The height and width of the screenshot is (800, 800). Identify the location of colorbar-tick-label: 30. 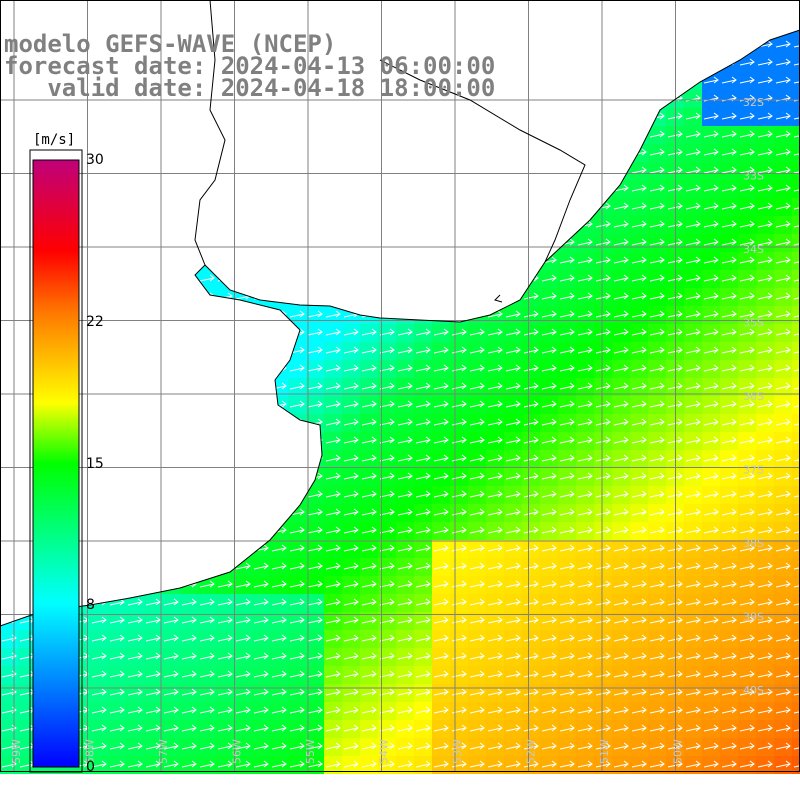
(95, 160).